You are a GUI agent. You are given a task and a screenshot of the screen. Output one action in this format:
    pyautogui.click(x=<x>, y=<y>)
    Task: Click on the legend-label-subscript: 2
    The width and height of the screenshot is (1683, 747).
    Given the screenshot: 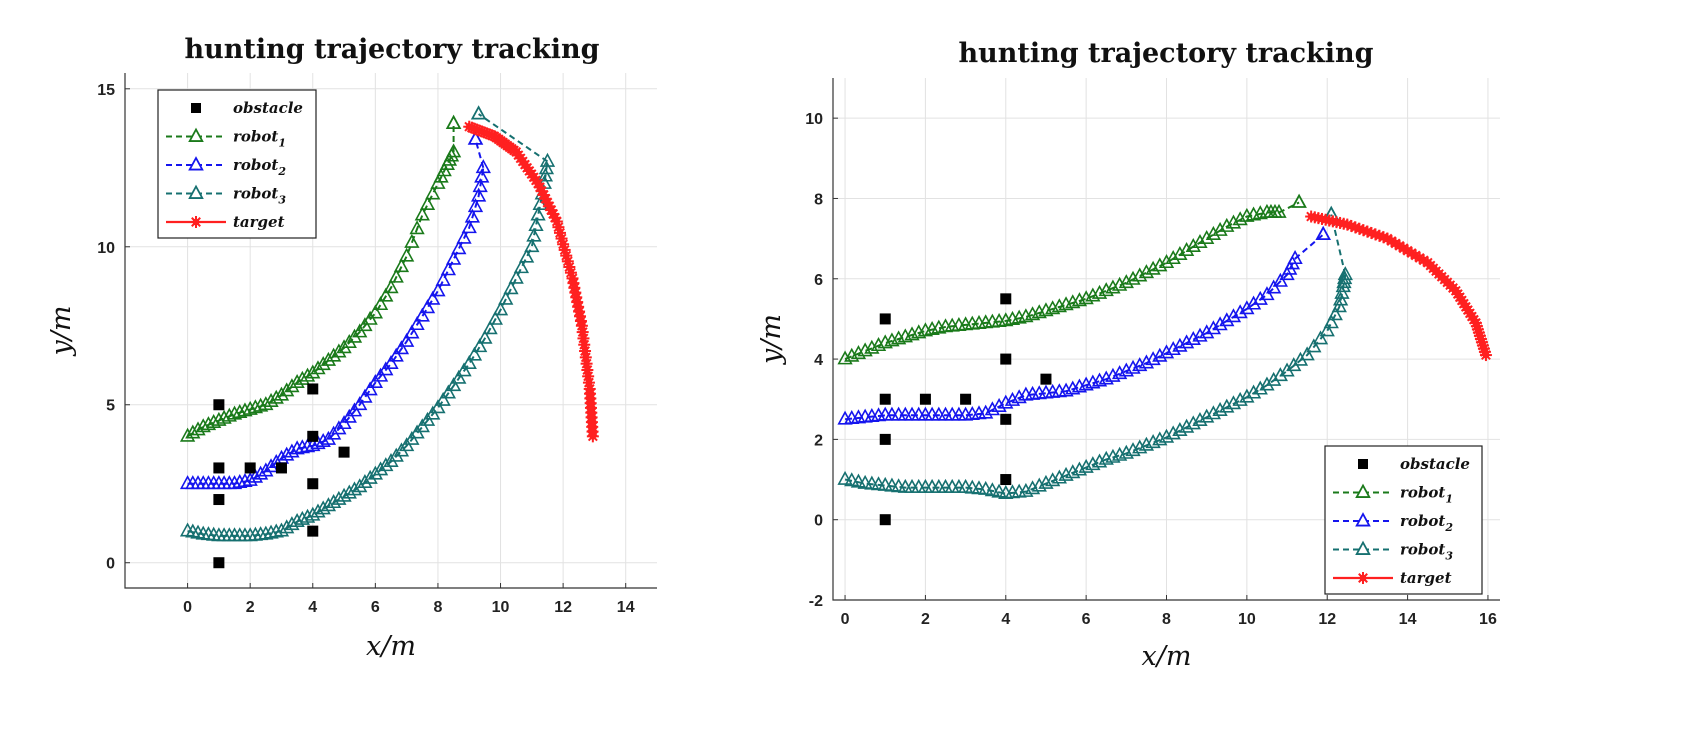 What is the action you would take?
    pyautogui.click(x=1448, y=527)
    